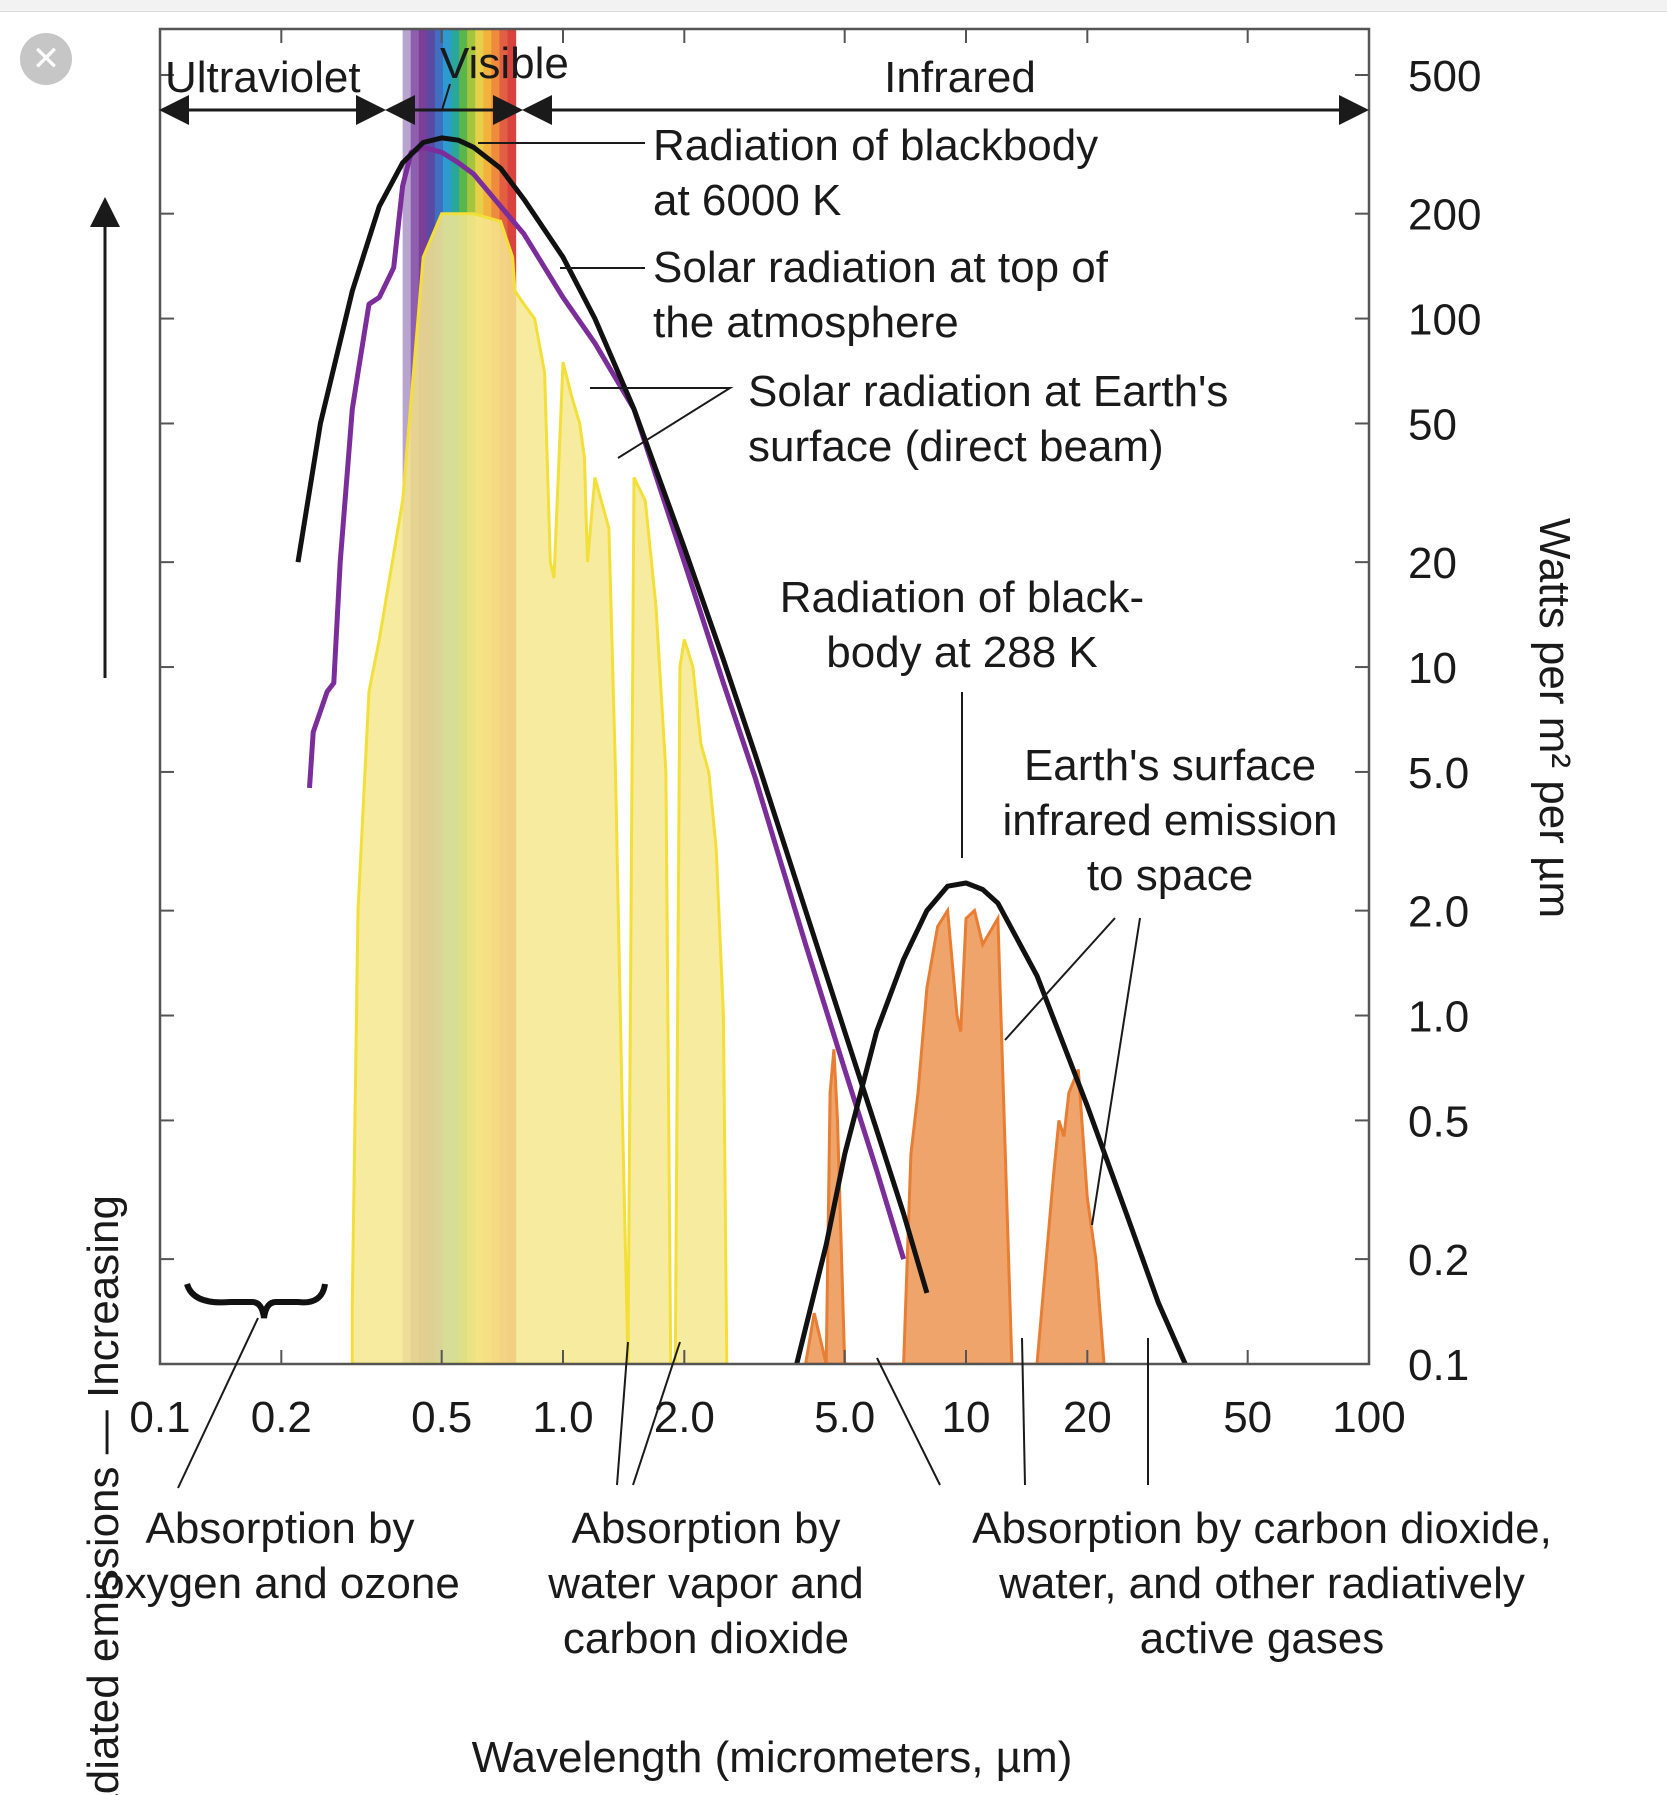 This screenshot has width=1667, height=1795. What do you see at coordinates (962, 597) in the screenshot?
I see `annotation-bb288-line1: Radiation of black-` at bounding box center [962, 597].